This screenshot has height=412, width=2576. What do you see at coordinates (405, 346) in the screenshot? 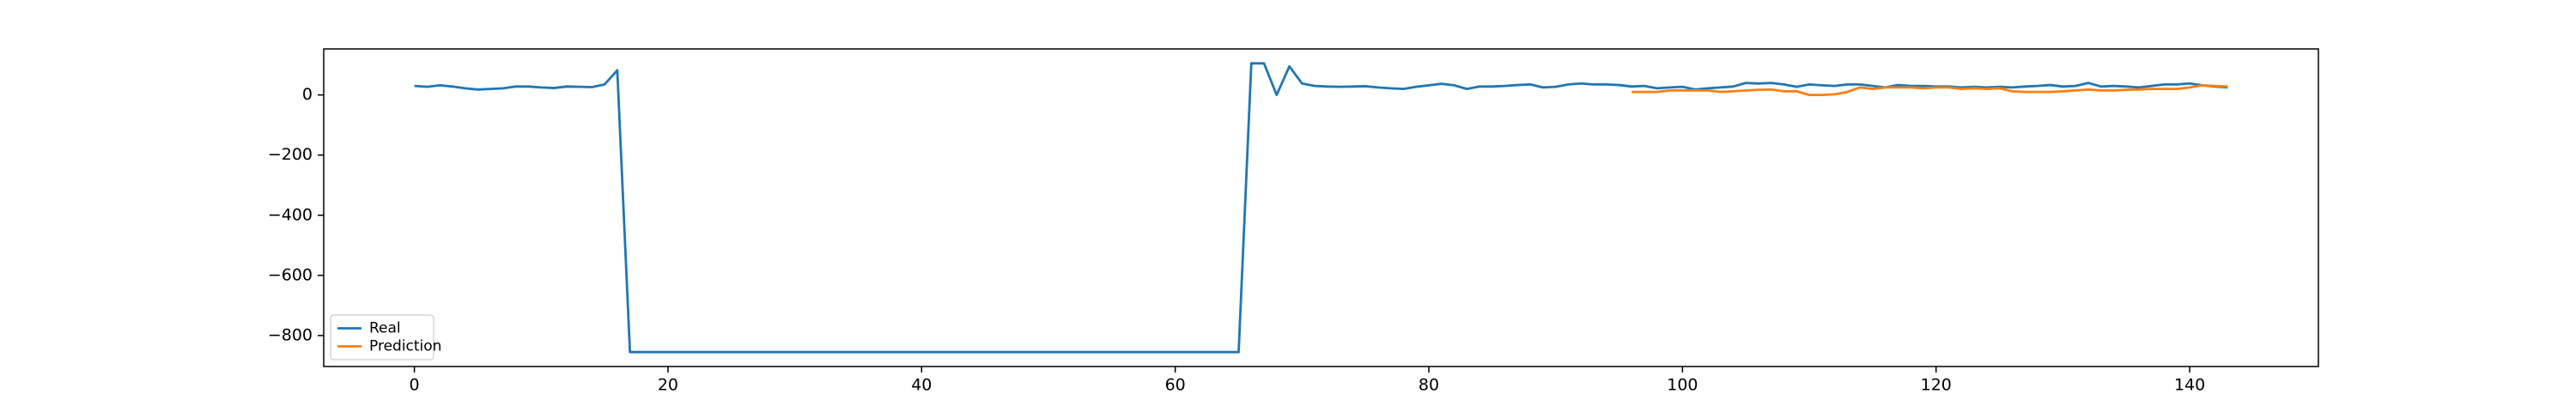
I see `legend-label: Prediction` at bounding box center [405, 346].